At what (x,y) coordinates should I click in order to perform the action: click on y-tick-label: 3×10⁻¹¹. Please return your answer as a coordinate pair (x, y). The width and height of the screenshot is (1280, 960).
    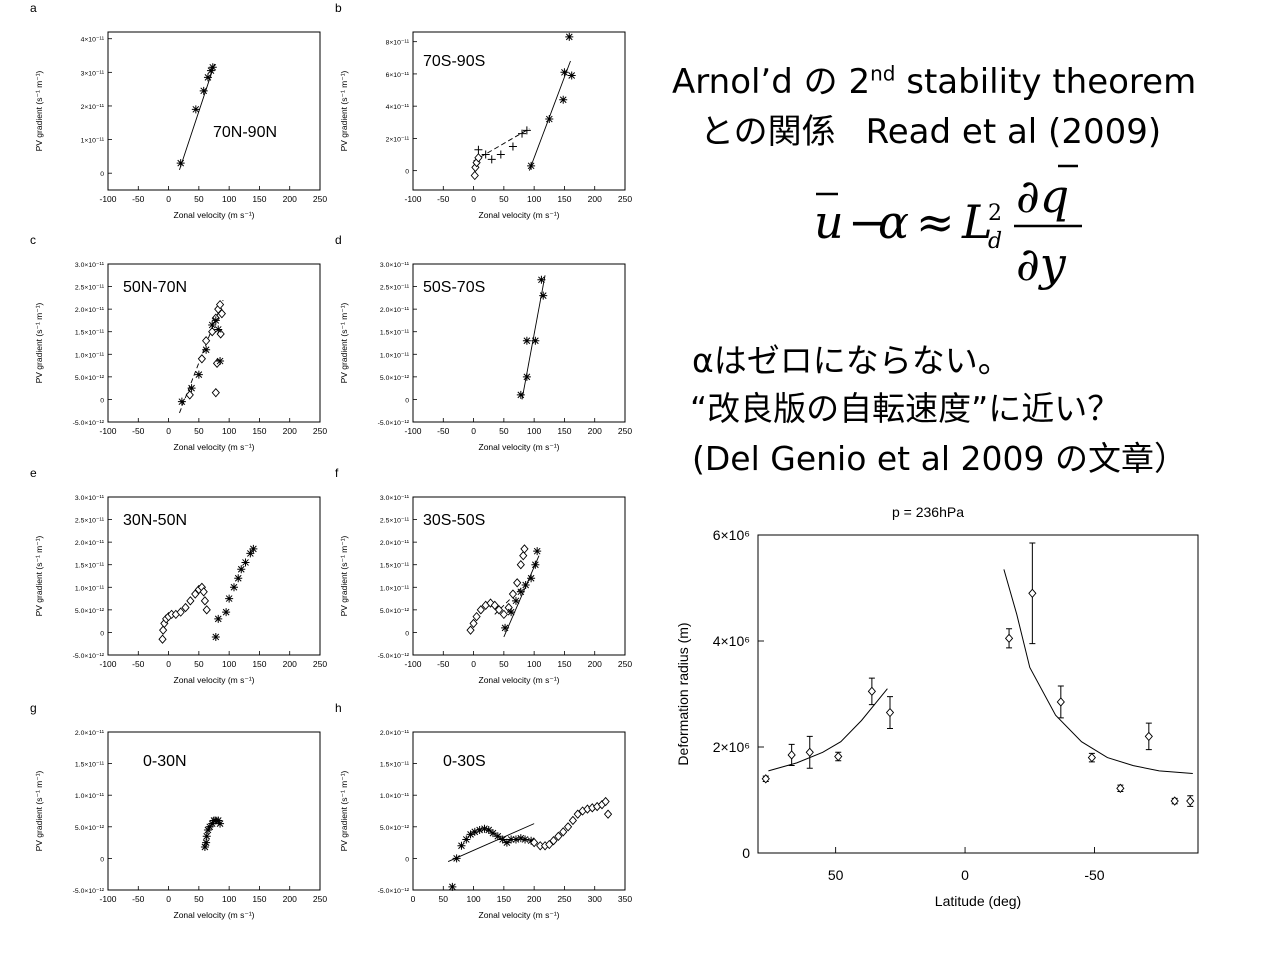
    Looking at the image, I should click on (93, 73).